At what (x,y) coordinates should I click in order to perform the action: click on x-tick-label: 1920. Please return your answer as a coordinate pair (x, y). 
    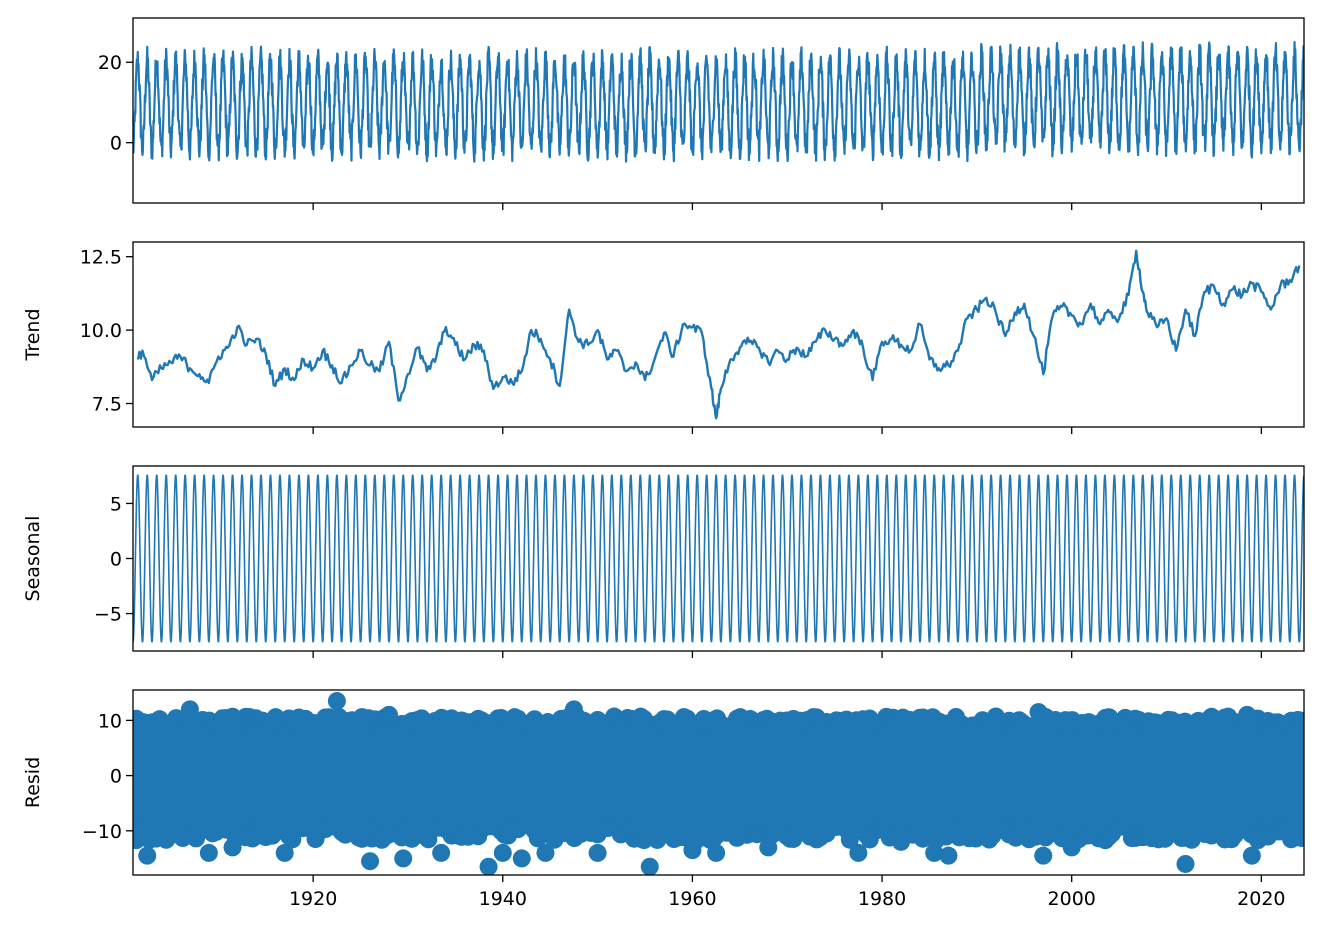
    Looking at the image, I should click on (313, 899).